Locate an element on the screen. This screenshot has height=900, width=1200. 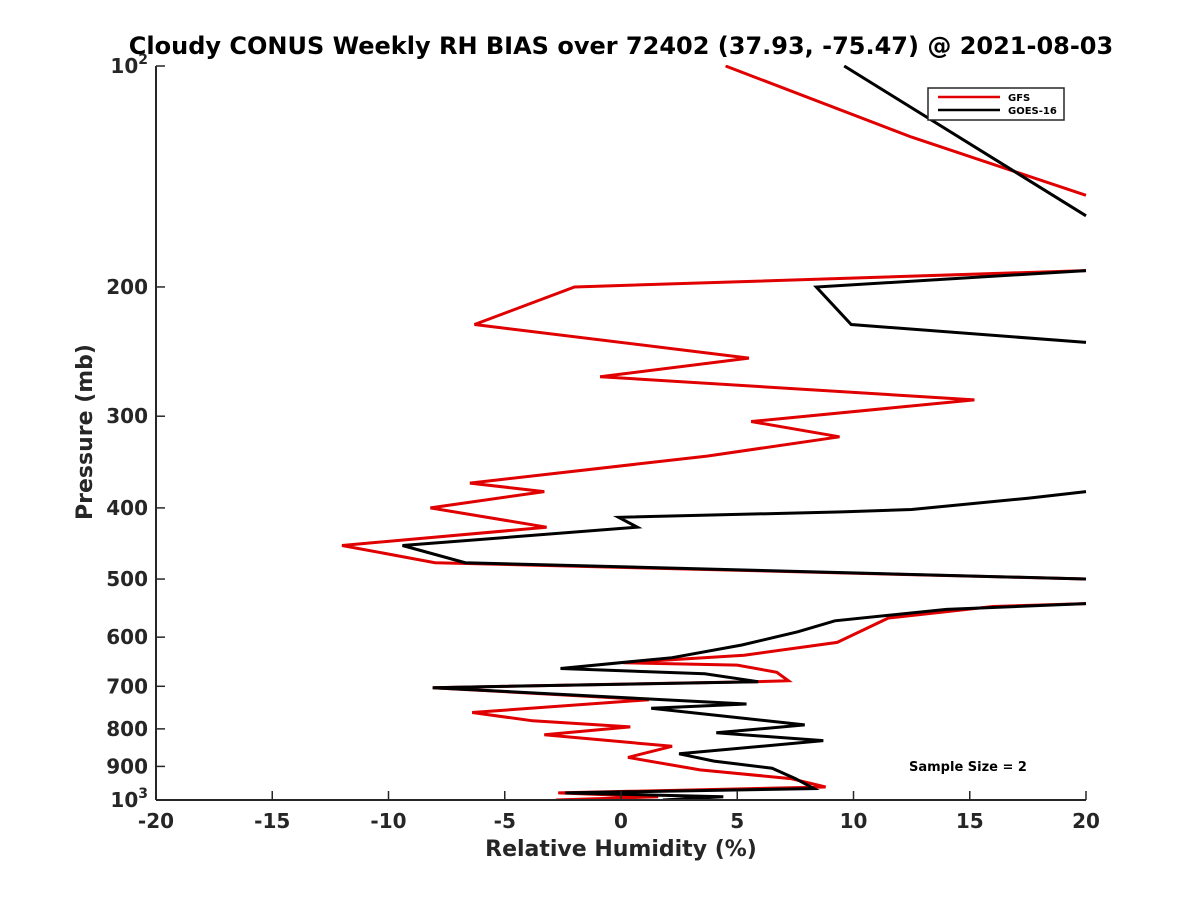
y-tick-label: 400 is located at coordinates (127, 508).